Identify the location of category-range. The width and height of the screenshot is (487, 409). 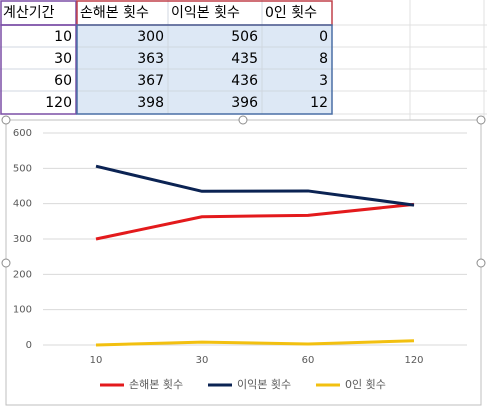
(38, 69).